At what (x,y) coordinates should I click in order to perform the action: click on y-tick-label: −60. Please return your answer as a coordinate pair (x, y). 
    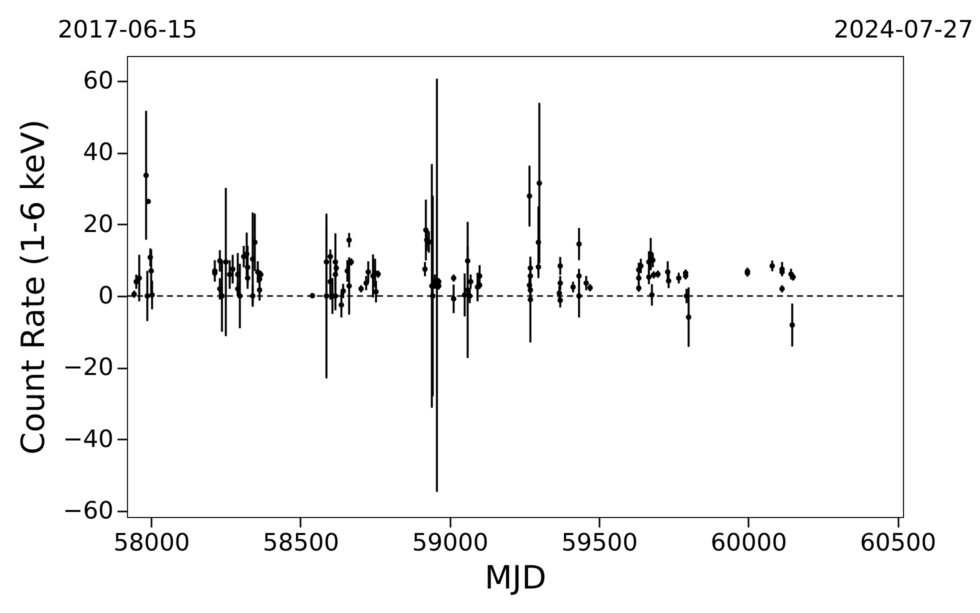
    Looking at the image, I should click on (88, 510).